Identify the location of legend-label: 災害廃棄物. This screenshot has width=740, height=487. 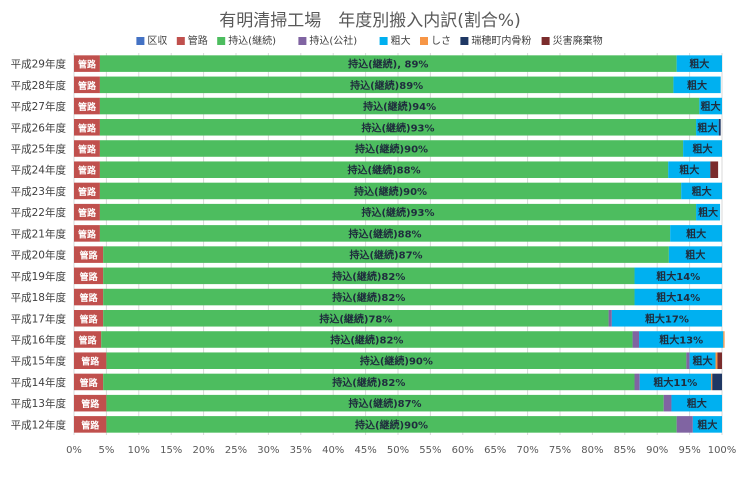
(578, 40).